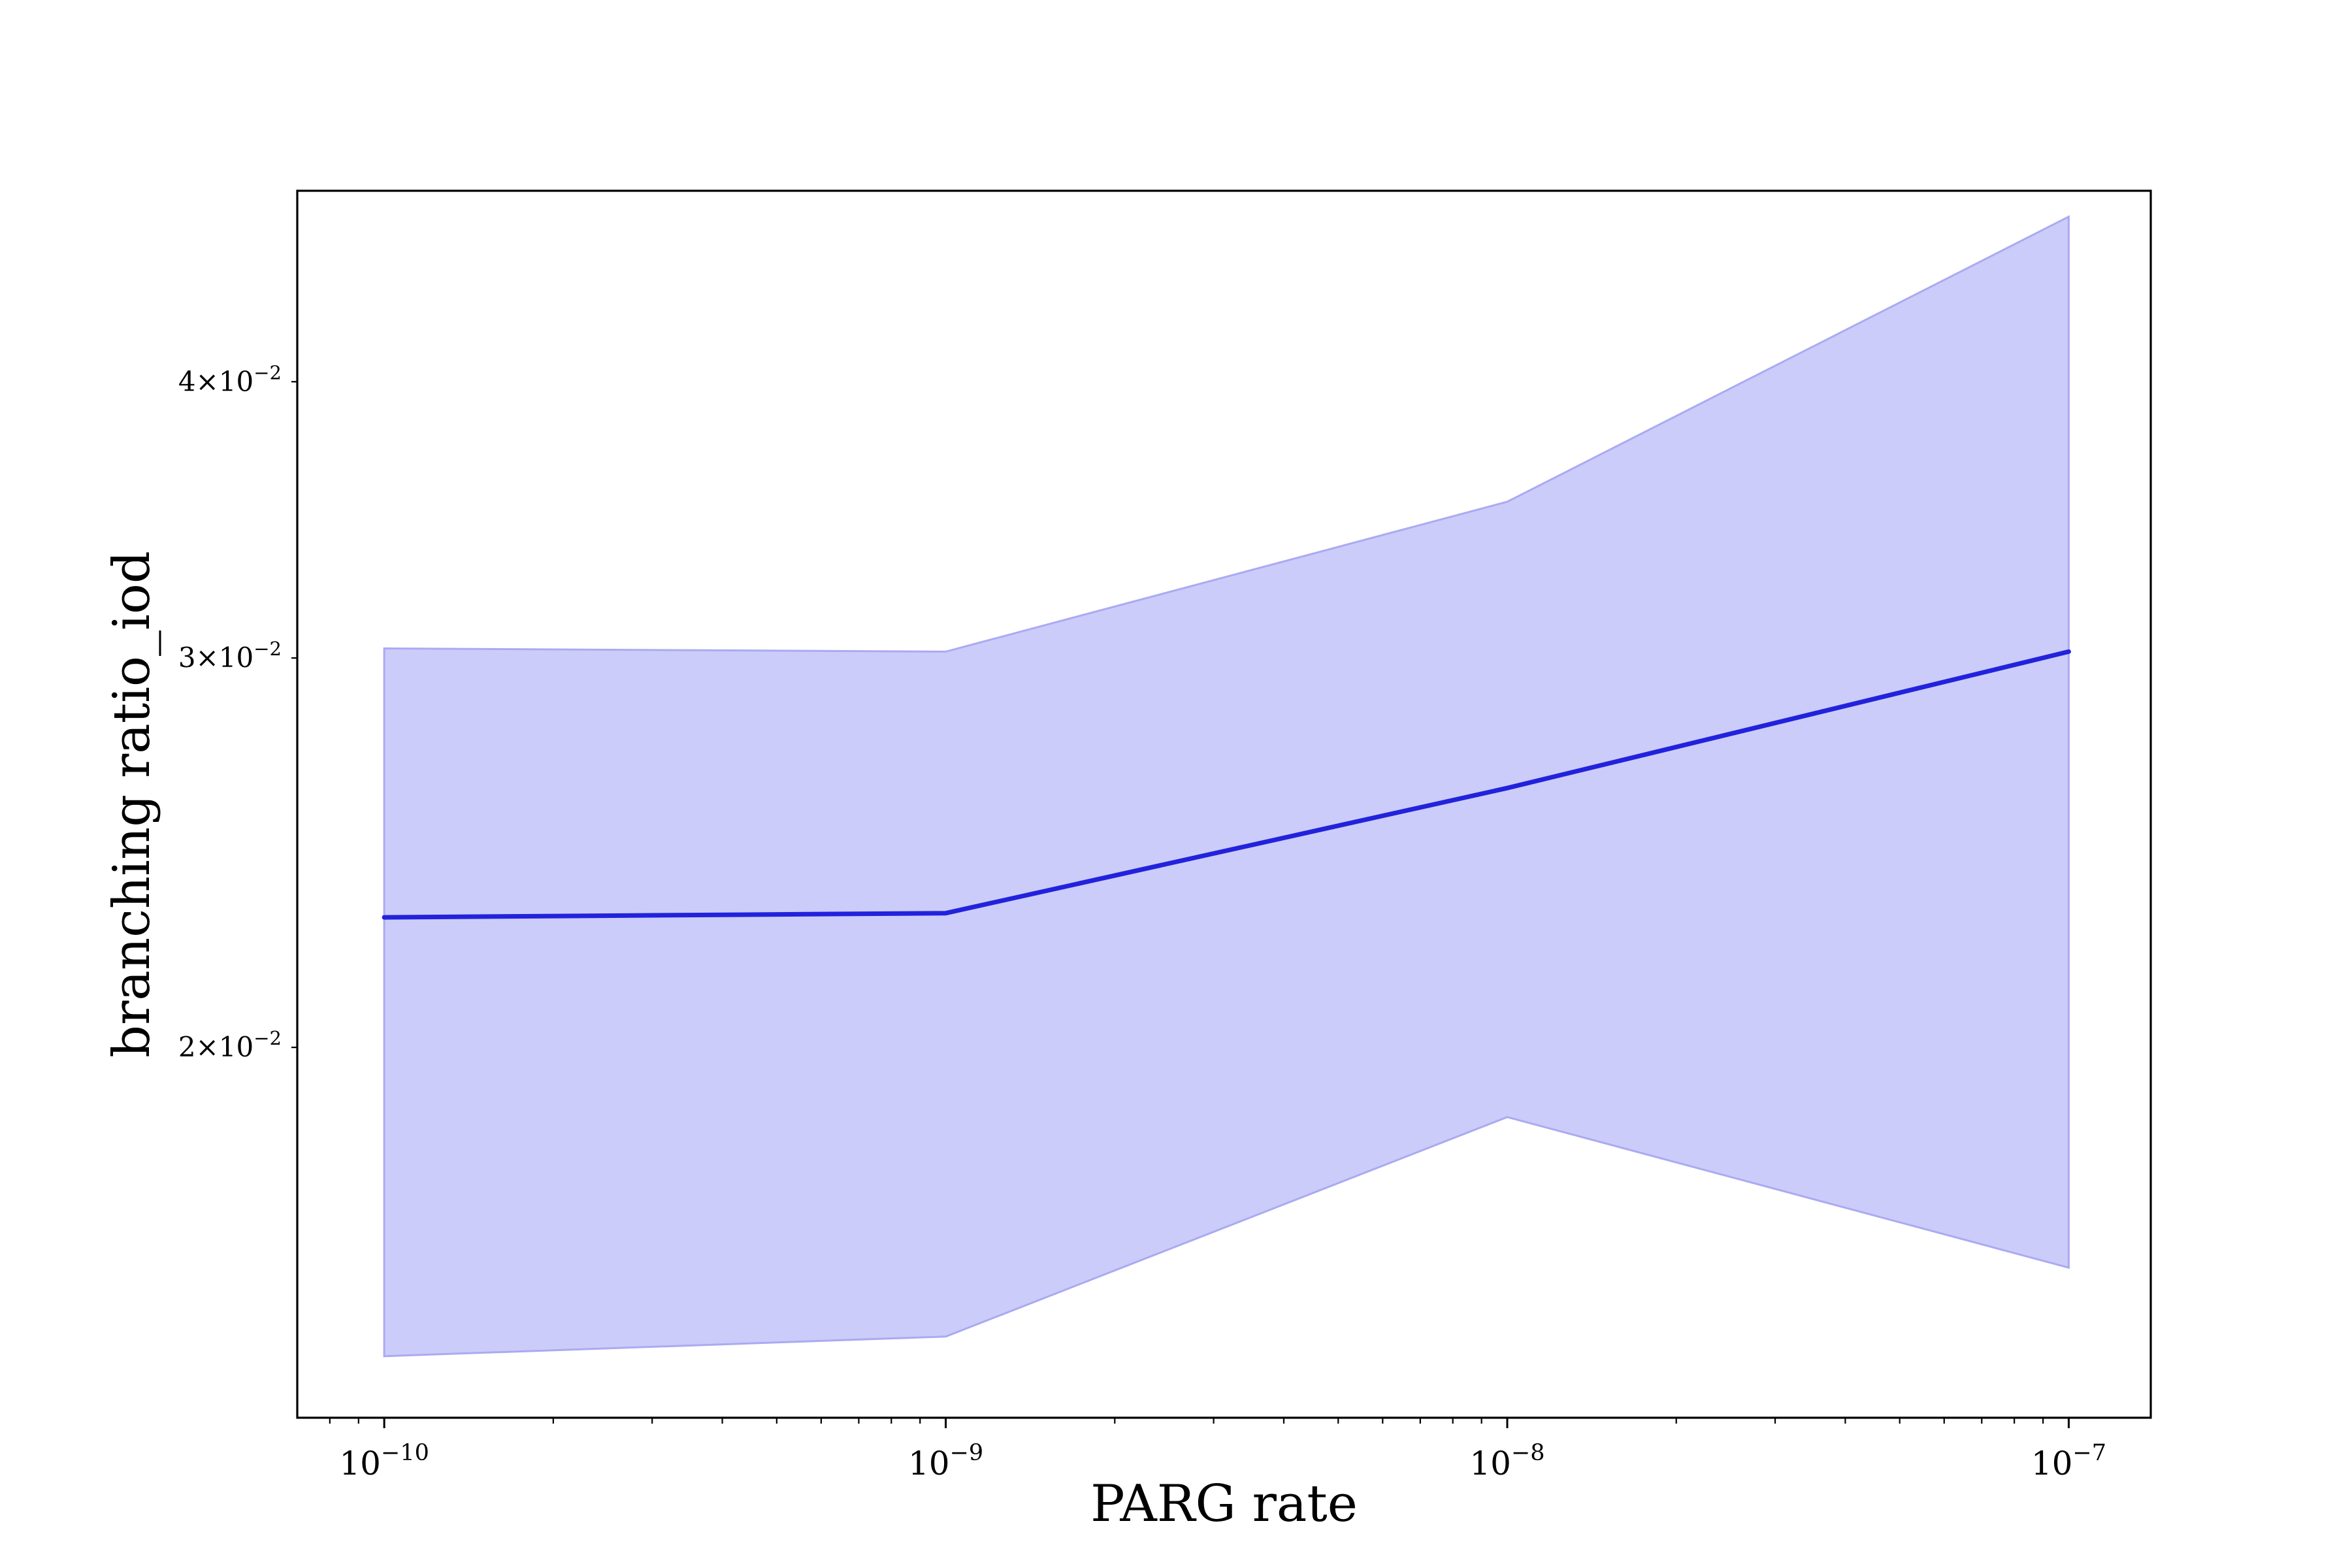  Describe the element at coordinates (945, 1461) in the screenshot. I see `x-tick-label-1: 10⁻⁹` at that location.